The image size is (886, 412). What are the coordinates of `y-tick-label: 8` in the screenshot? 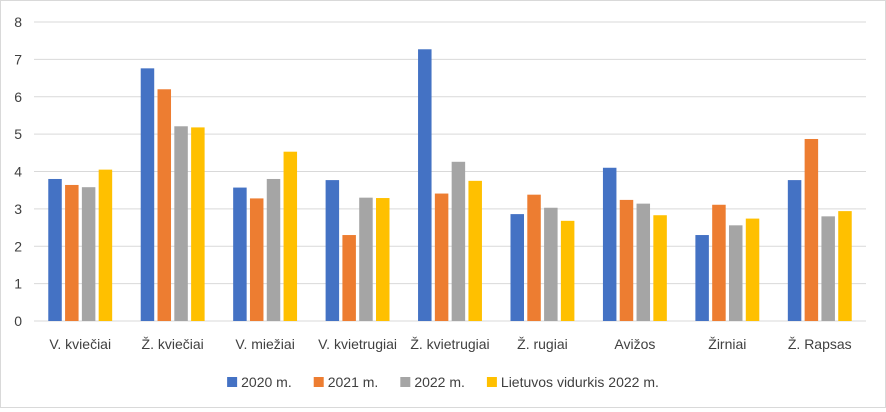 It's located at (18, 22).